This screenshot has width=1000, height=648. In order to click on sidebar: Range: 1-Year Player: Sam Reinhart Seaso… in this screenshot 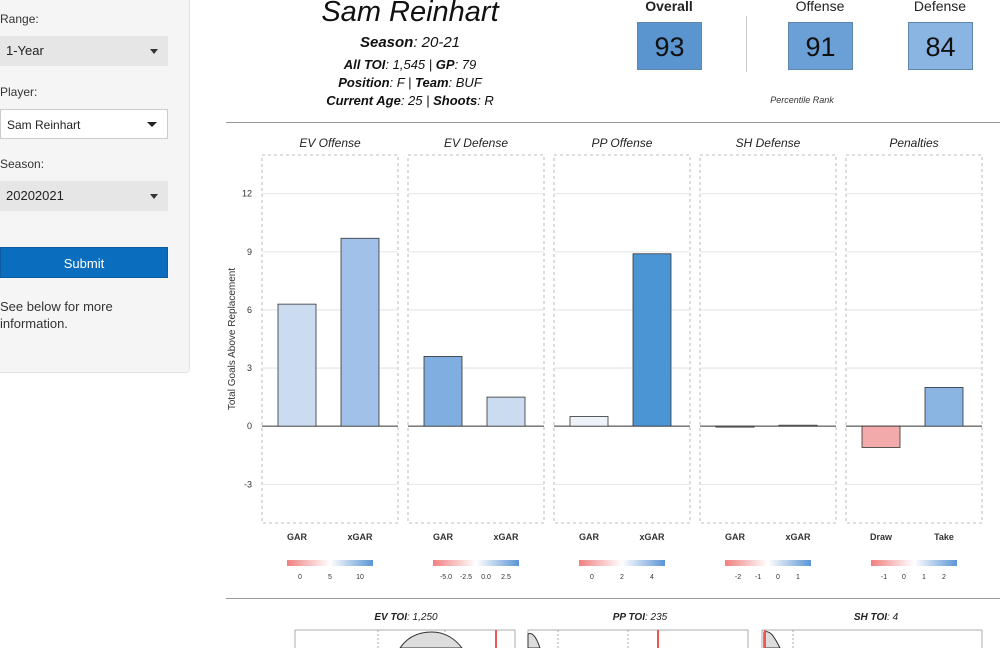, I will do `click(95, 186)`.